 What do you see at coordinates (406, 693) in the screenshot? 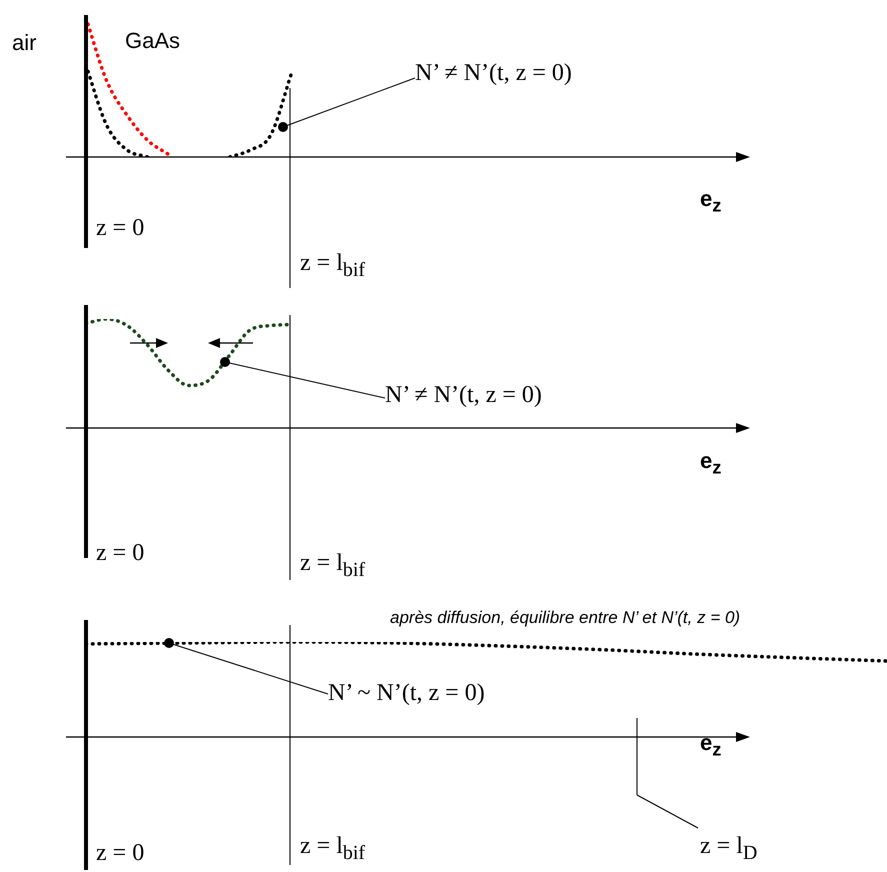
I see `annotation: N’ ~ N’(t, z = 0)` at bounding box center [406, 693].